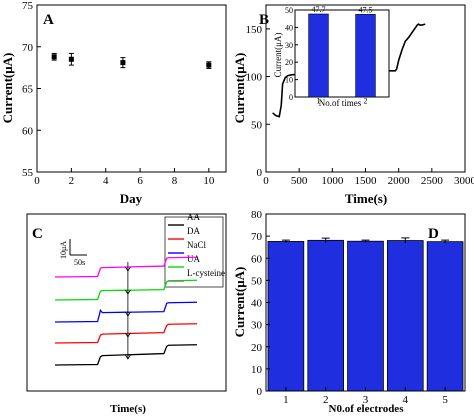  I want to click on panel-b-xtick-label: 1500, so click(366, 181).